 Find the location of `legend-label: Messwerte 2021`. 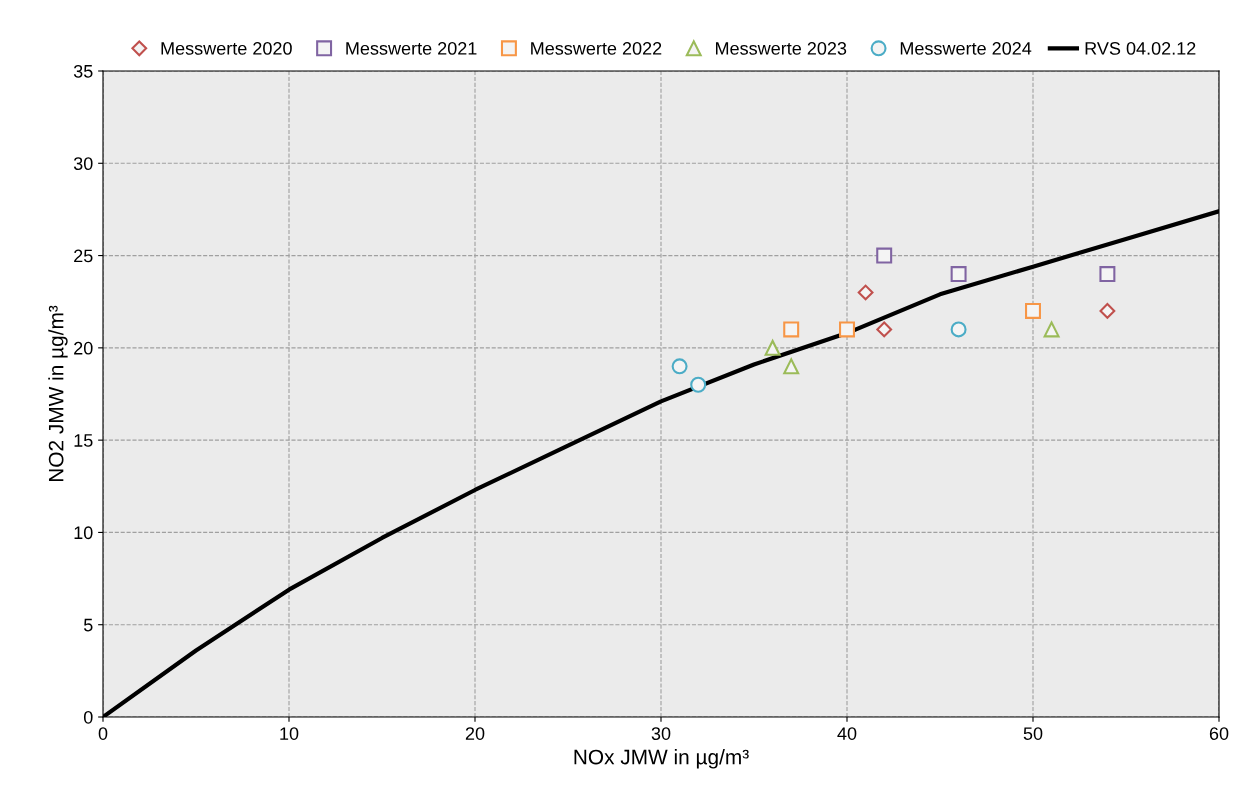

legend-label: Messwerte 2021 is located at coordinates (411, 48).